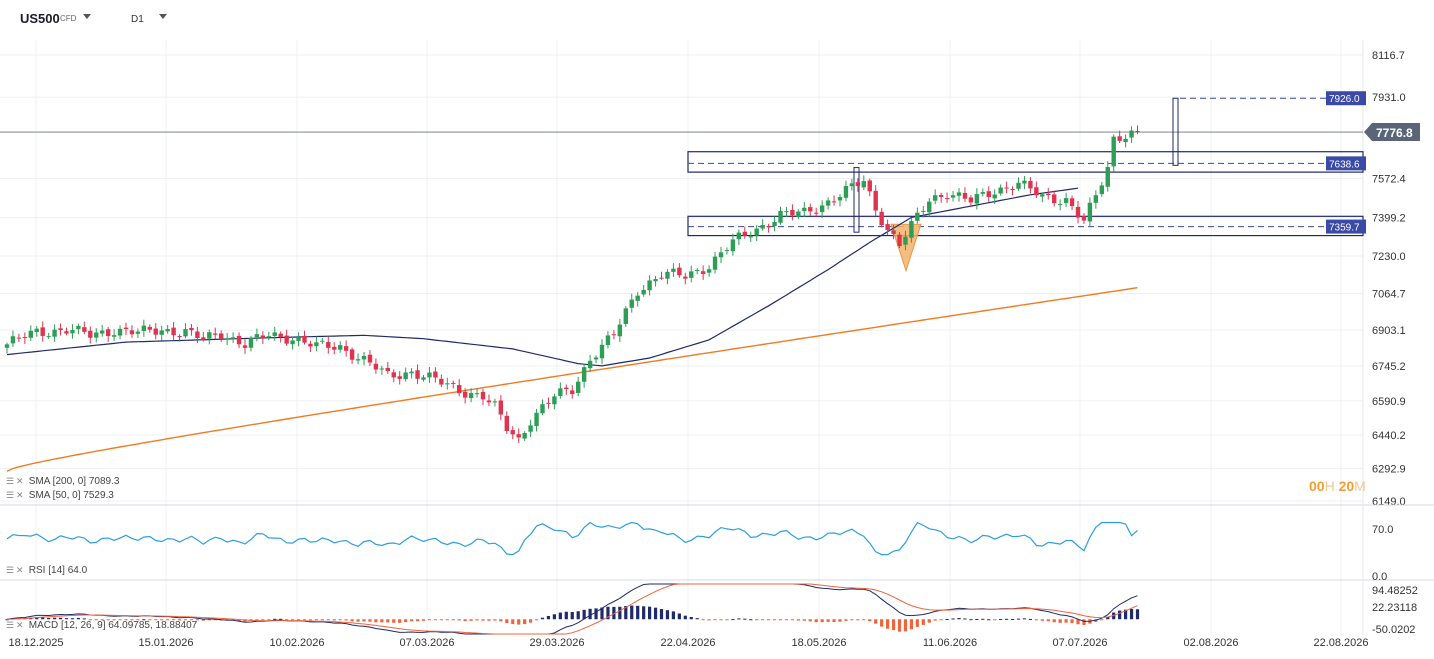  I want to click on symbol-label: US500, so click(40, 18).